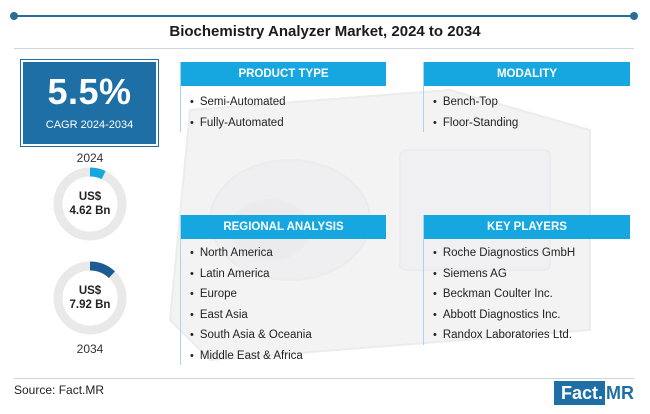  What do you see at coordinates (527, 227) in the screenshot?
I see `section-header-key-players: KEY PLAYERS` at bounding box center [527, 227].